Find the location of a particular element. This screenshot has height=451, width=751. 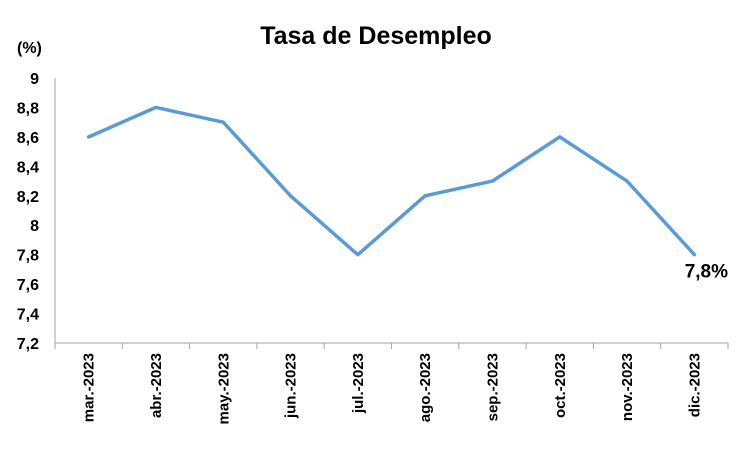

x-tick-label: may.-2023 is located at coordinates (223, 388).